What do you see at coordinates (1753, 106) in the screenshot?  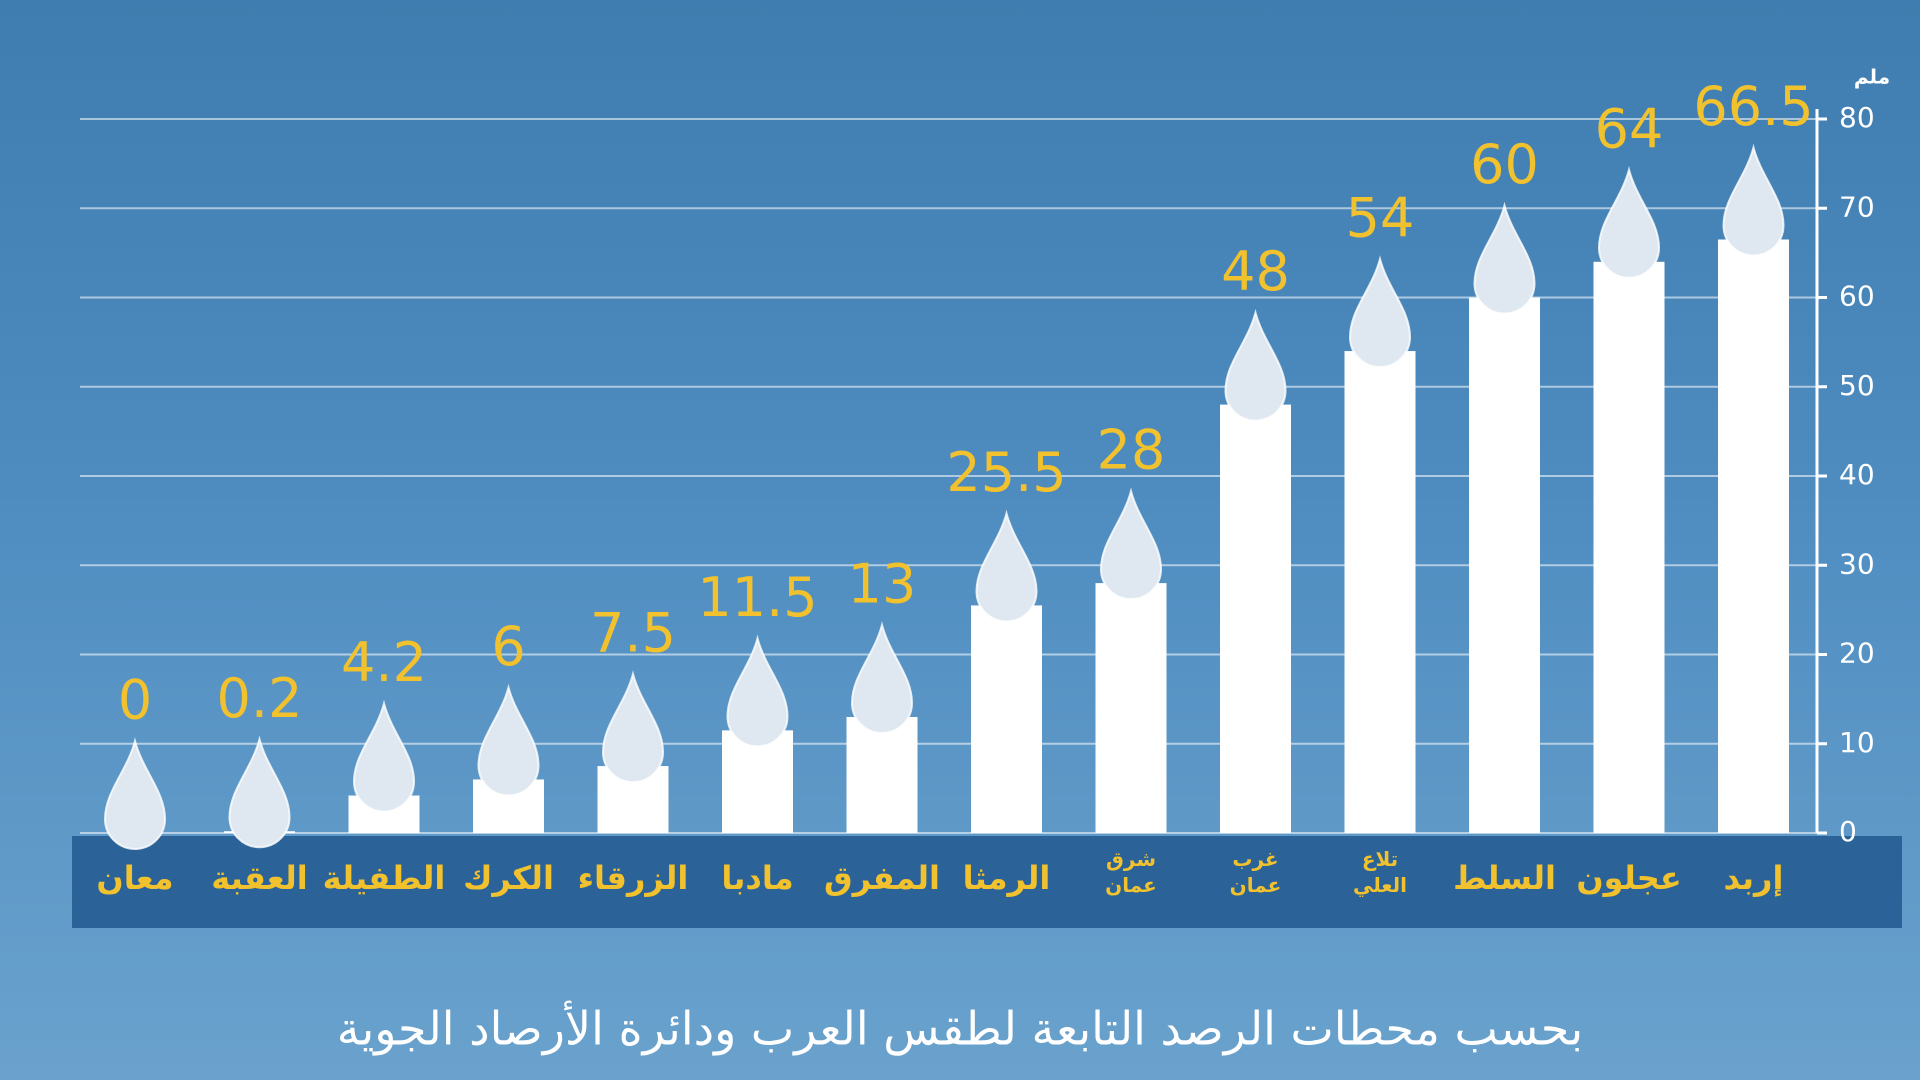 I see `value-label: 66.5` at bounding box center [1753, 106].